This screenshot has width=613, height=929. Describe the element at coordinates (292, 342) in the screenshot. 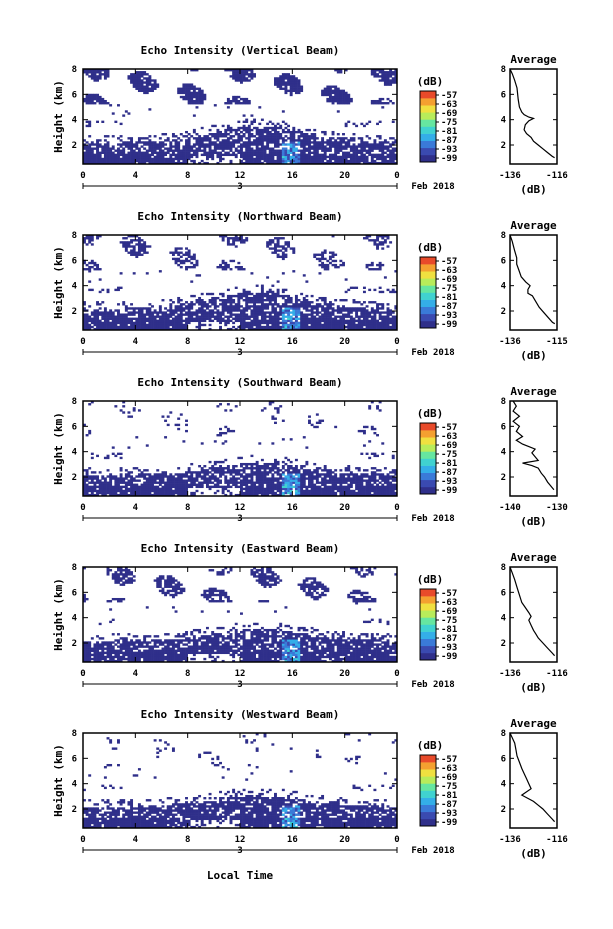

I see `x-tick-label: 16` at that location.